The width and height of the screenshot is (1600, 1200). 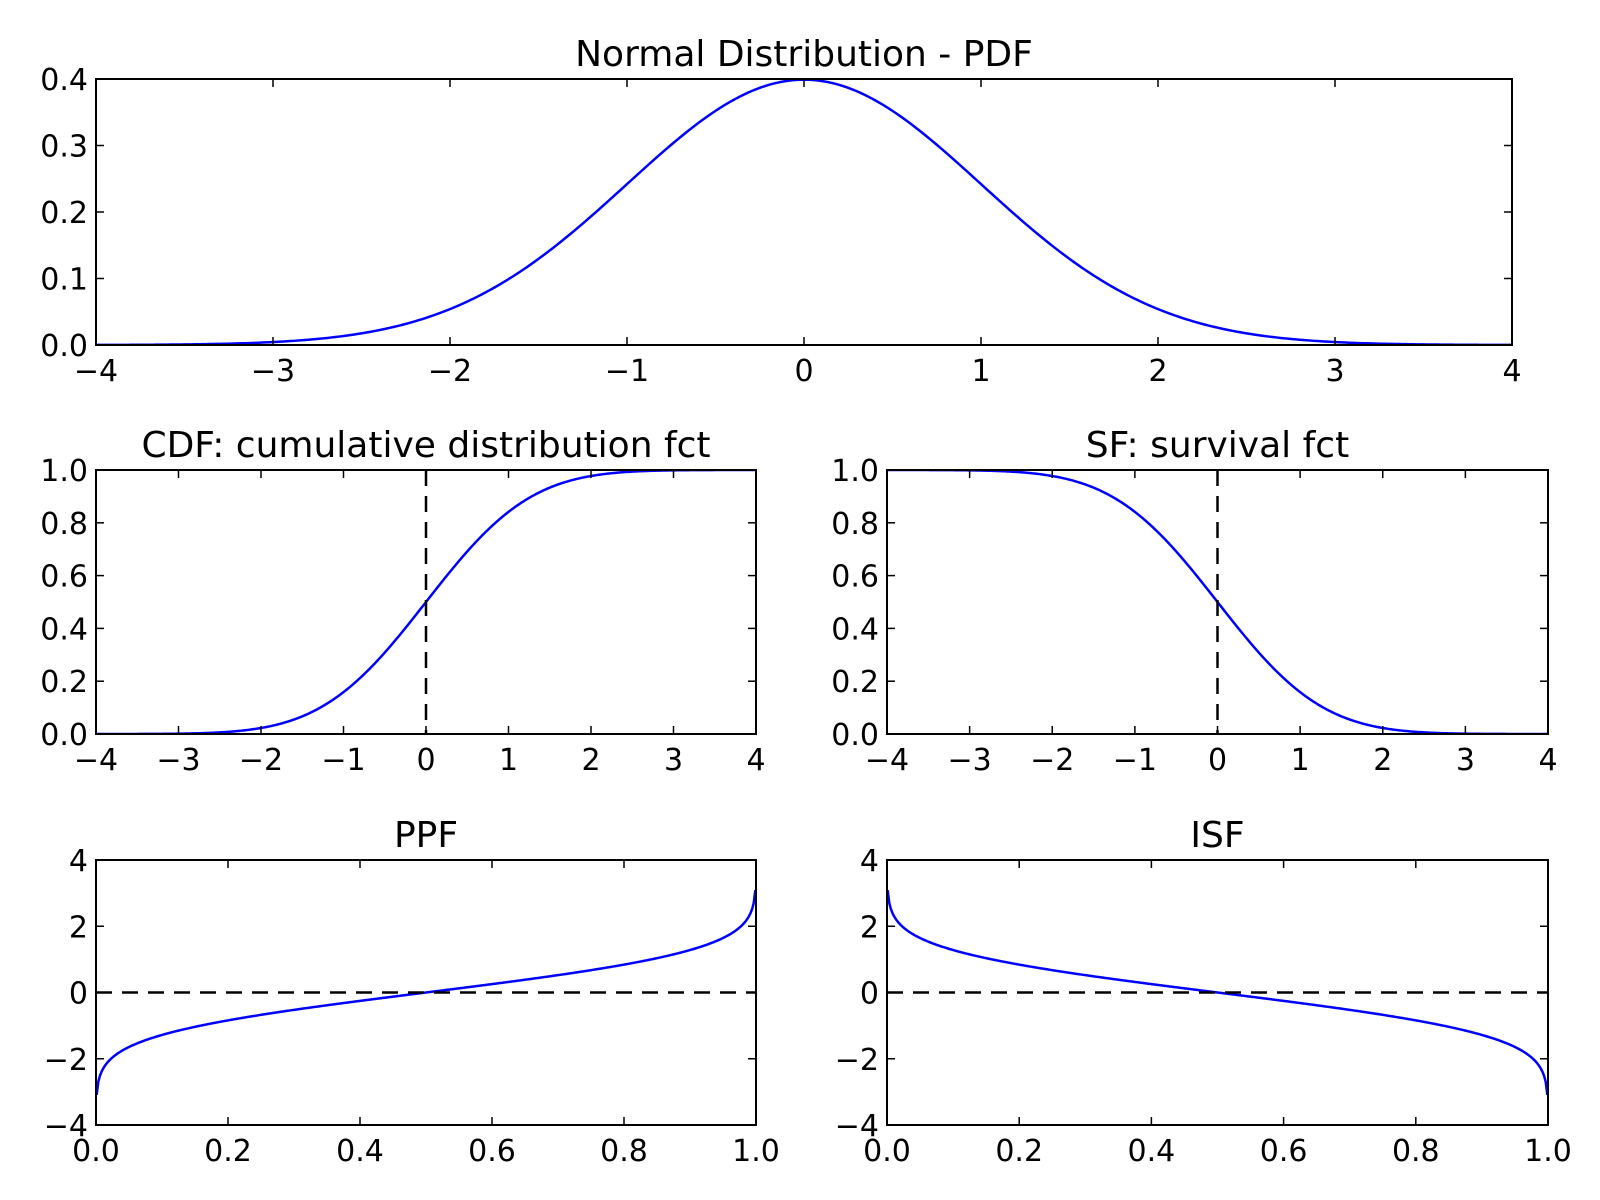 I want to click on series-line-ppf, so click(x=426, y=992).